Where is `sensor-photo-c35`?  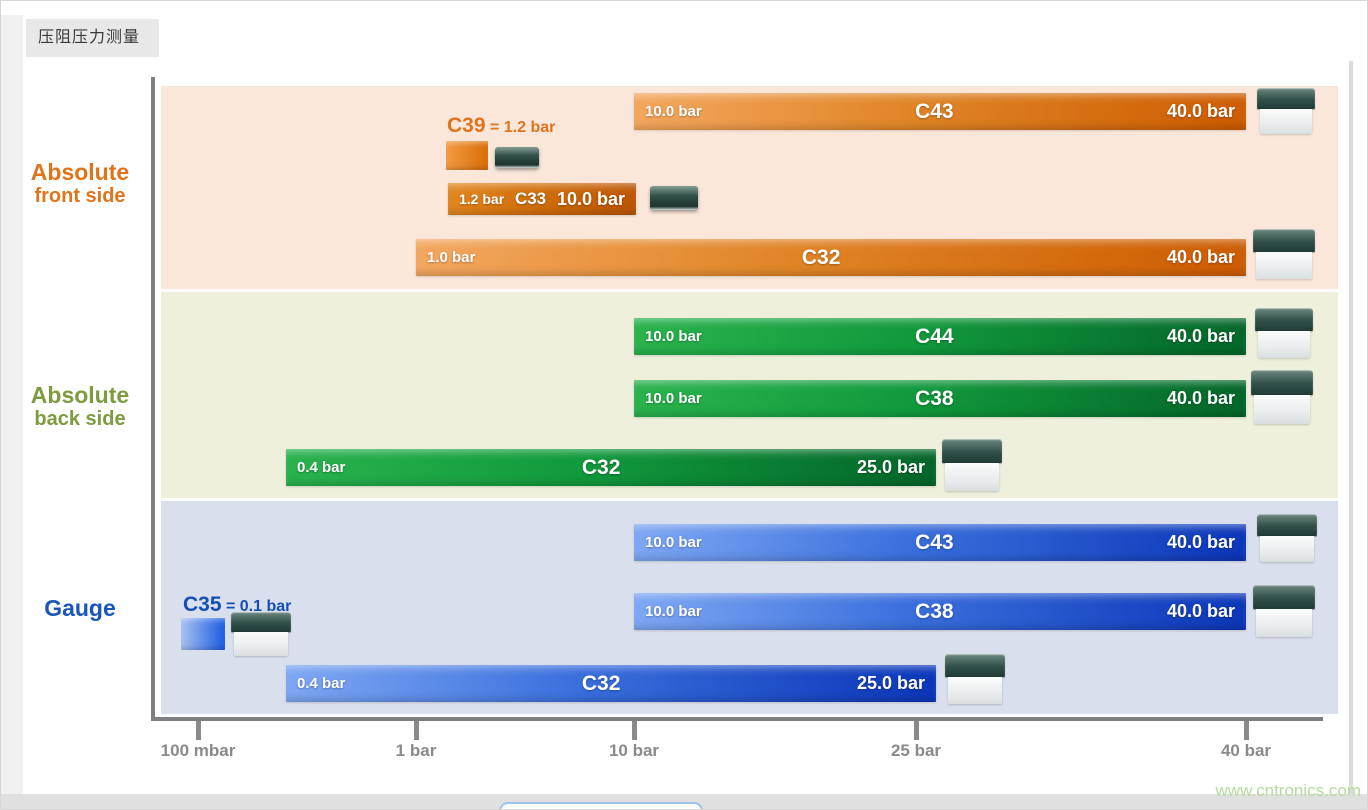 sensor-photo-c35 is located at coordinates (261, 634).